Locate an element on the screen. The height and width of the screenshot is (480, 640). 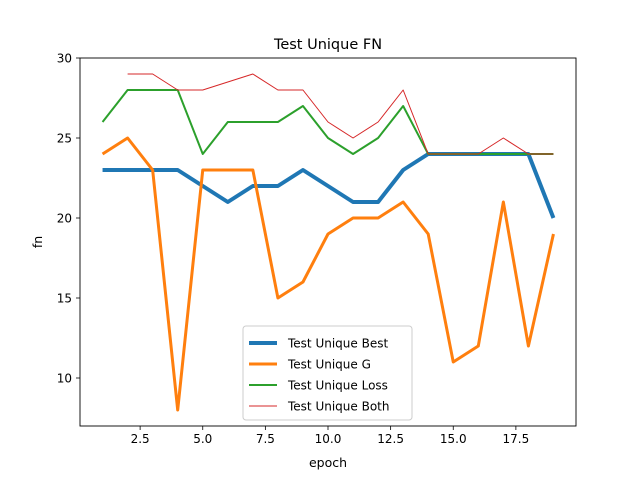
x-axis-ticks: 2.5 5.0 7.5 10.0 12.5 15.0 17.5 is located at coordinates (330, 436).